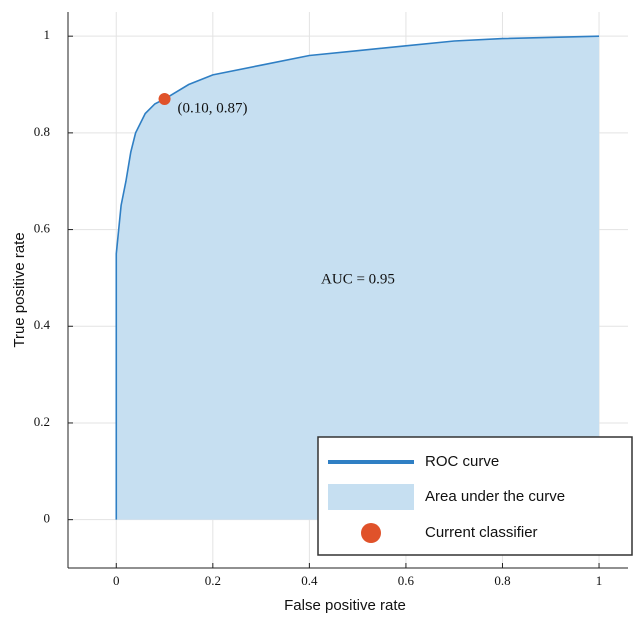 Image resolution: width=637 pixels, height=618 pixels. I want to click on x-tick-label: 0.4, so click(309, 580).